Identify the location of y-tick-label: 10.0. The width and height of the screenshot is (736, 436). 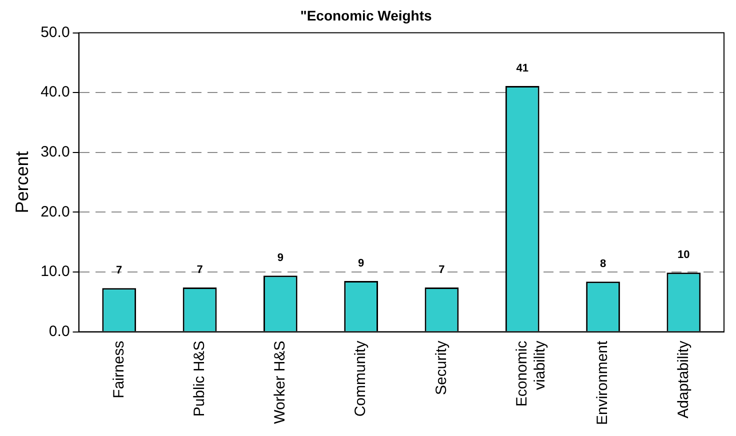
(55, 271).